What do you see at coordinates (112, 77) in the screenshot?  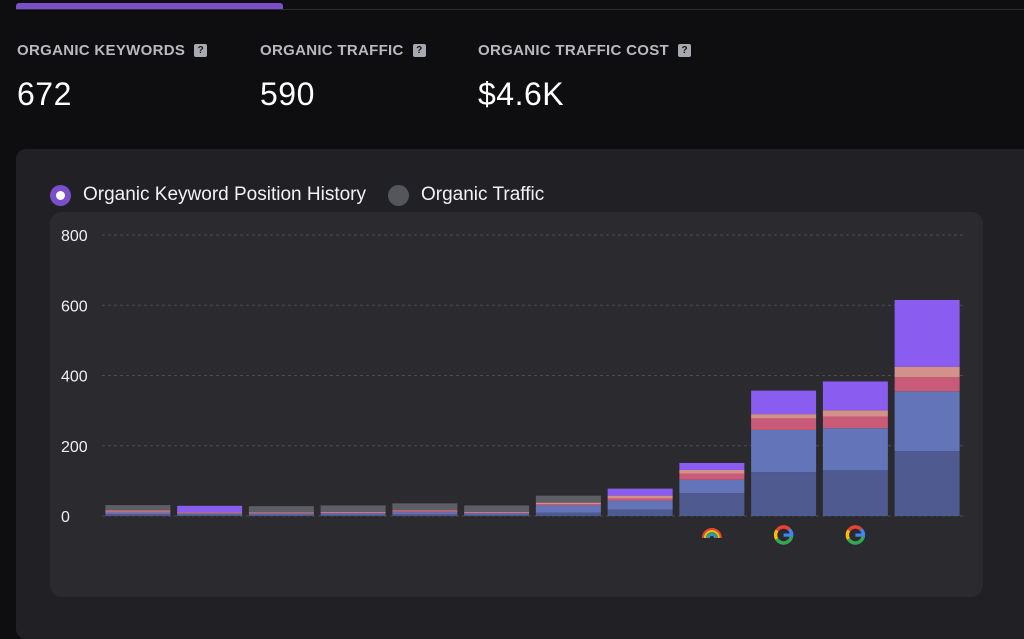 I see `metric-organic-keywords: ORGANIC KEYWORDS ? 672` at bounding box center [112, 77].